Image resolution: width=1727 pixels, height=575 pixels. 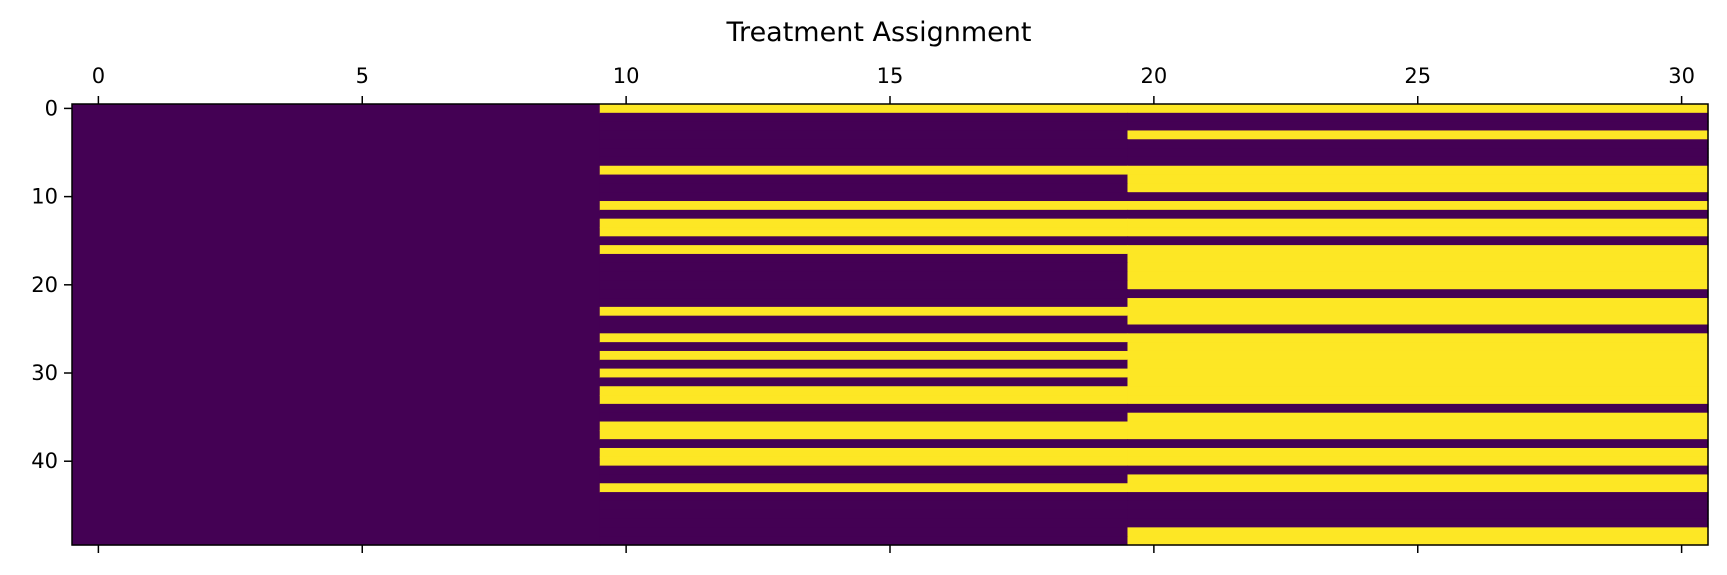 I want to click on x-tick-label-10: 10, so click(x=626, y=76).